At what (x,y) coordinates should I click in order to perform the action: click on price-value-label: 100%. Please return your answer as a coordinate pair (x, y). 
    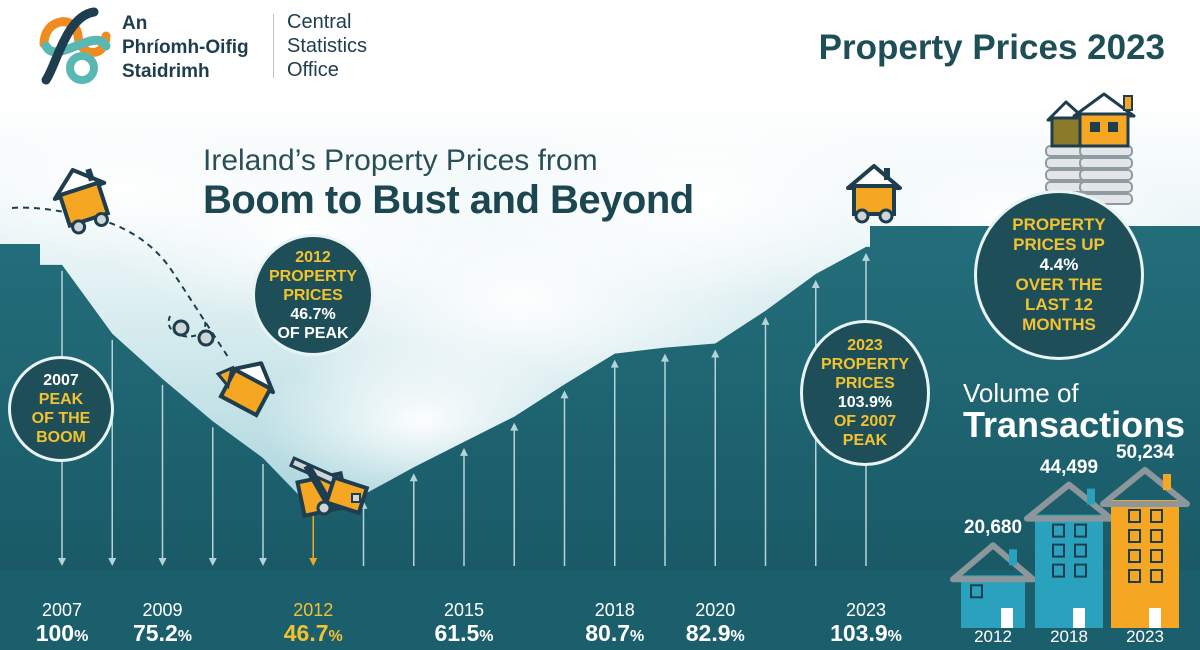
    Looking at the image, I should click on (62, 633).